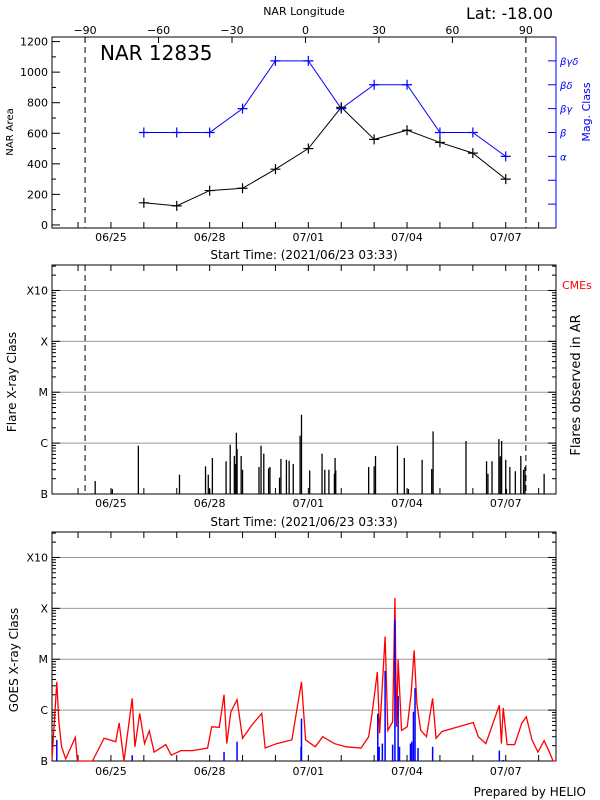  I want to click on goes-class-axis-label: GOES X-ray Class, so click(14, 660).